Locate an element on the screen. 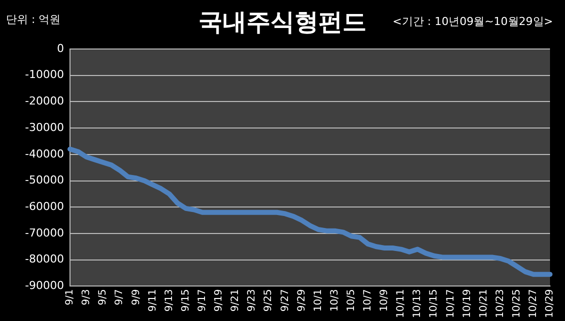 This screenshot has height=321, width=565. x-tick-label: 9/13 is located at coordinates (169, 300).